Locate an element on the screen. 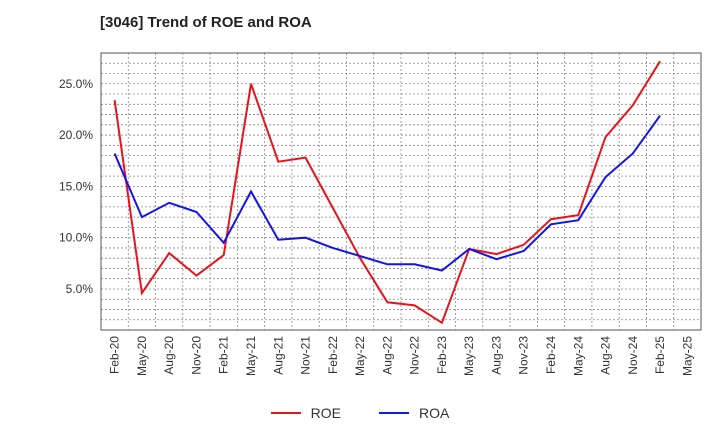 The height and width of the screenshot is (440, 720). x-tick-label: Aug-20 is located at coordinates (169, 355).